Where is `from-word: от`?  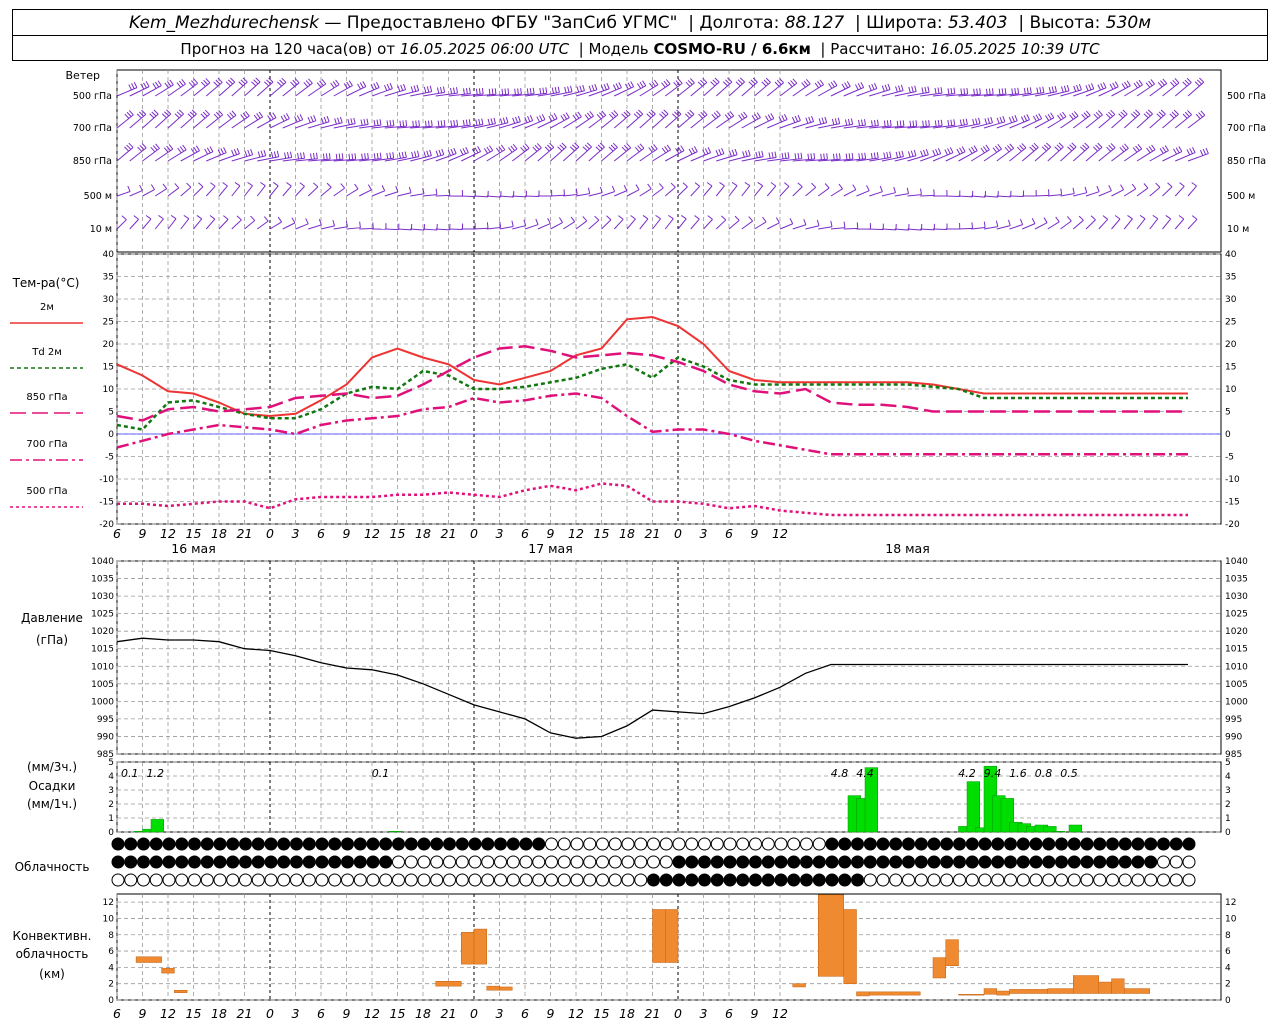 from-word: от is located at coordinates (386, 49).